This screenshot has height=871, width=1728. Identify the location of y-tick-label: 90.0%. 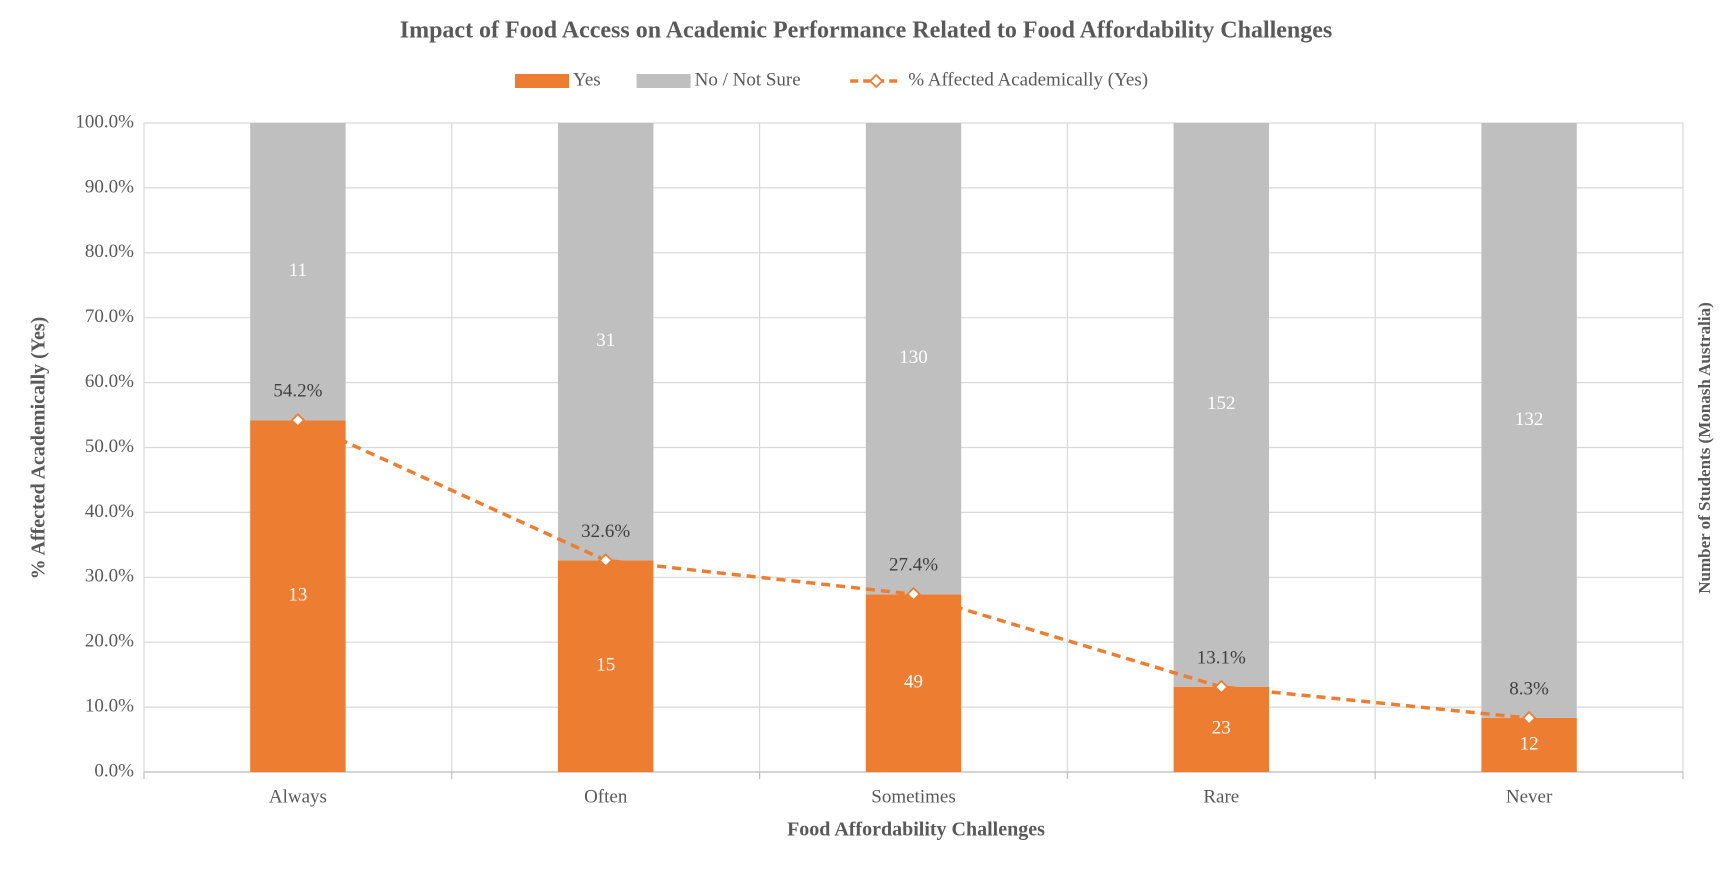
(109, 186).